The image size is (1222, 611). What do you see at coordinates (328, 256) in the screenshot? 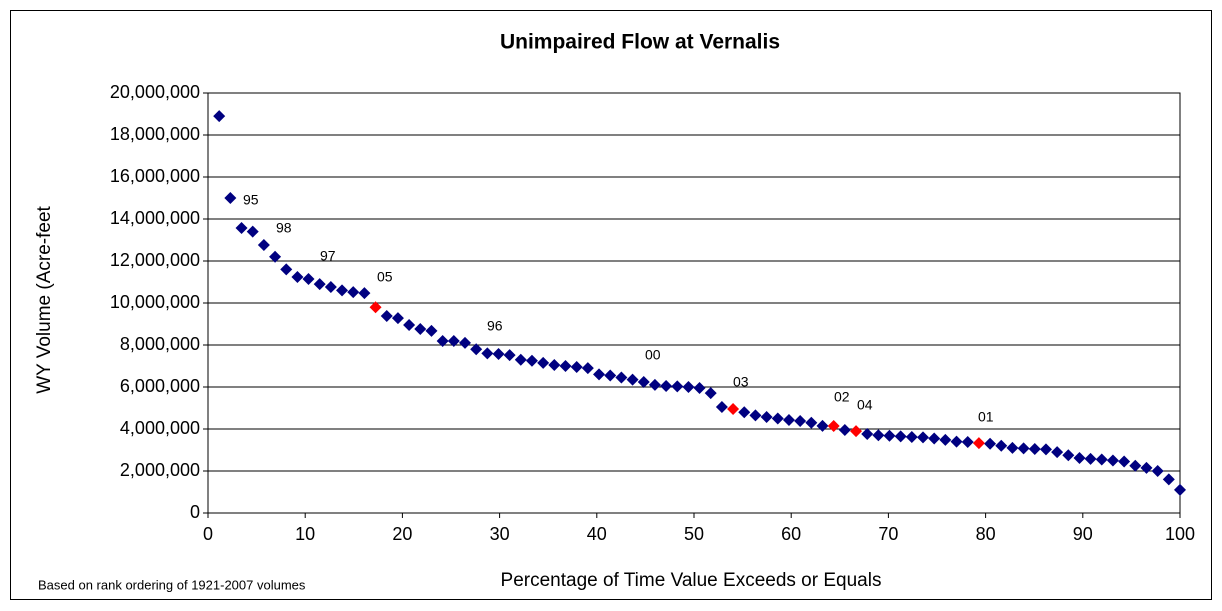
I see `annotation: 97` at bounding box center [328, 256].